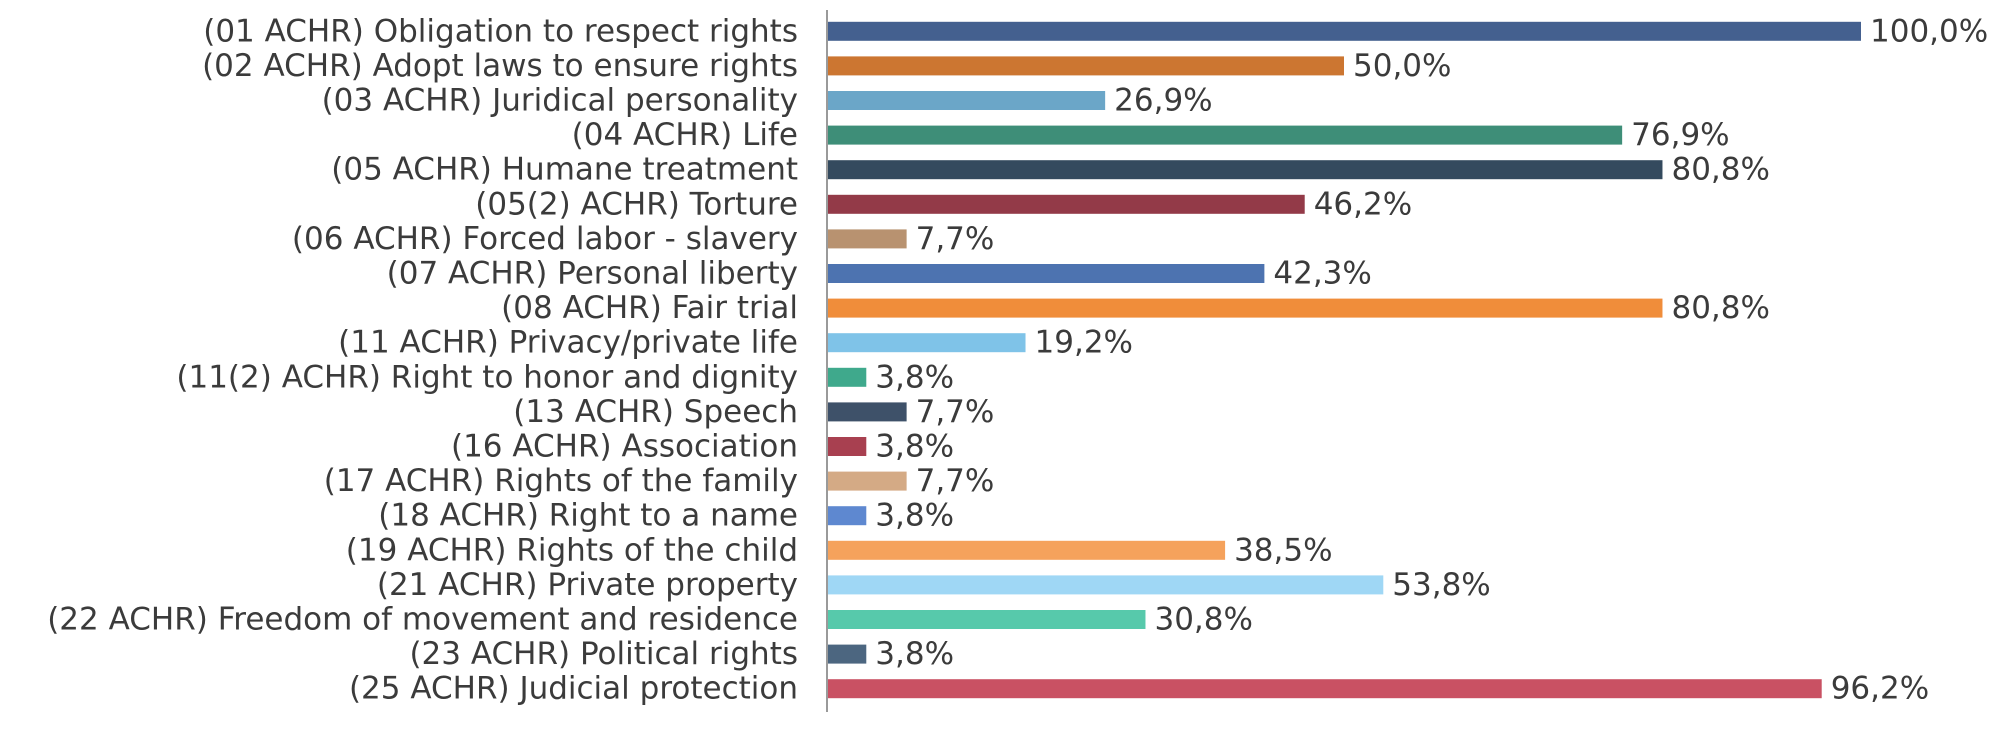 The image size is (2000, 733). I want to click on category-label: (05(2) ACHR) Torture, so click(636, 204).